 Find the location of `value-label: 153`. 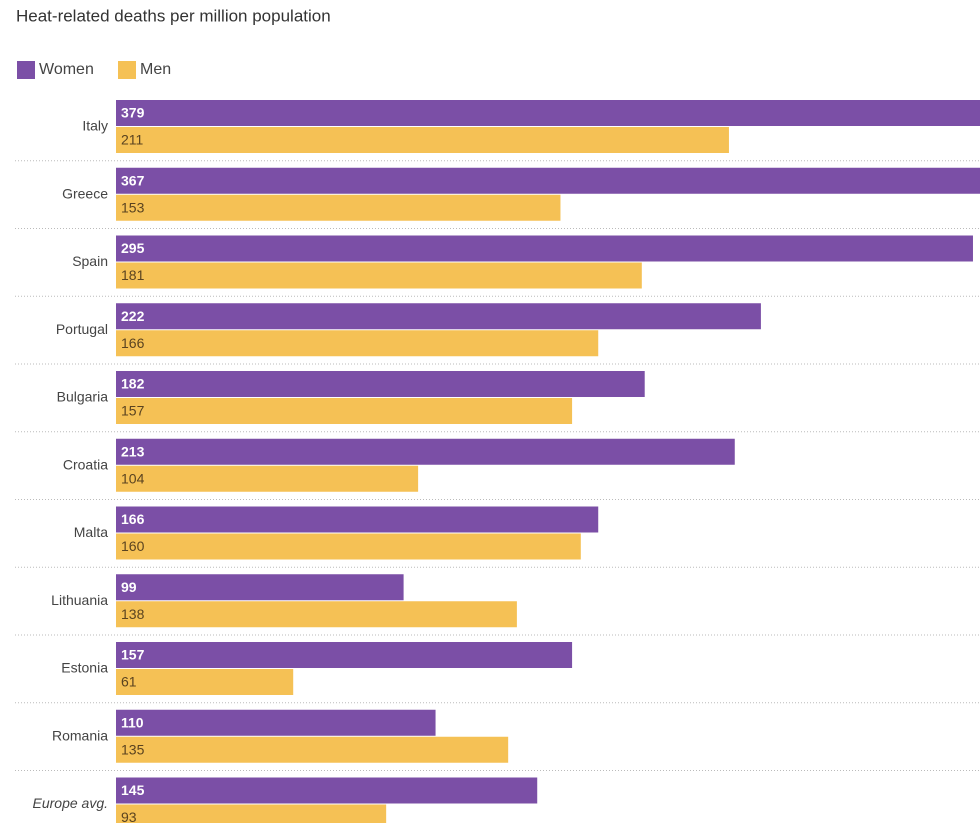

value-label: 153 is located at coordinates (133, 207).